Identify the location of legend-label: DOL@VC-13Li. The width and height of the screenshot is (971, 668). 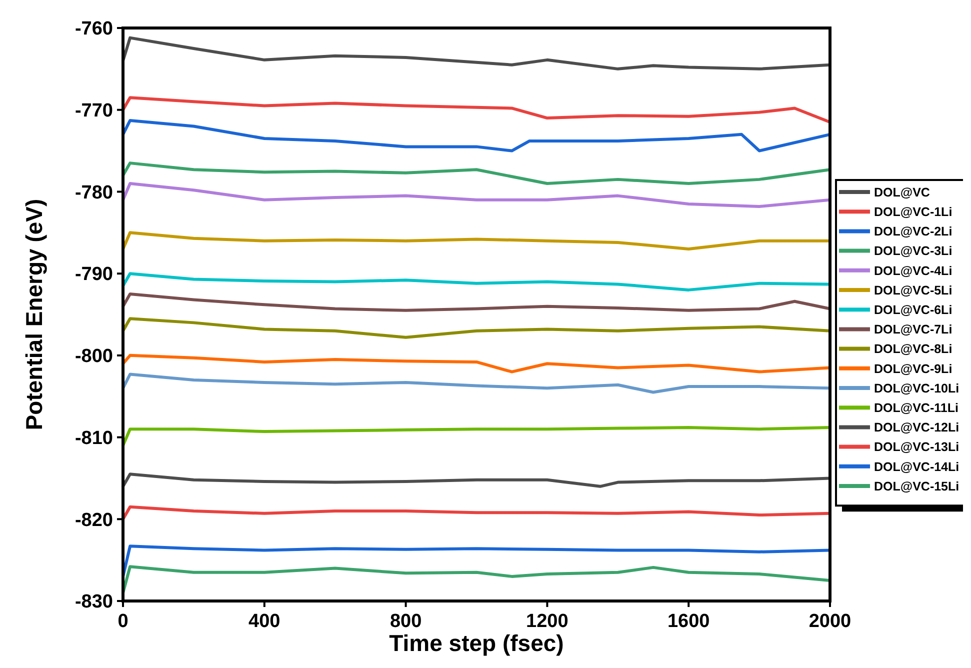
(917, 447).